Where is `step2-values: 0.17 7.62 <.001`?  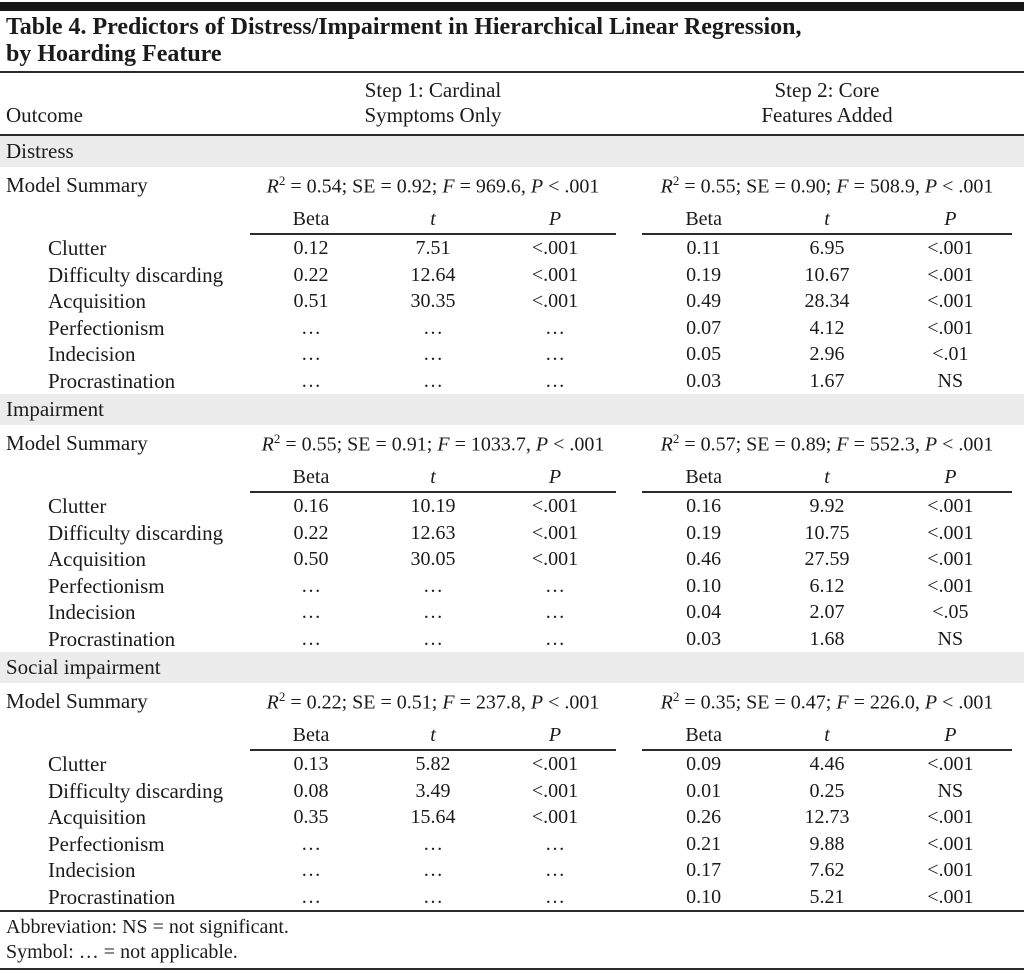 step2-values: 0.17 7.62 <.001 is located at coordinates (827, 870).